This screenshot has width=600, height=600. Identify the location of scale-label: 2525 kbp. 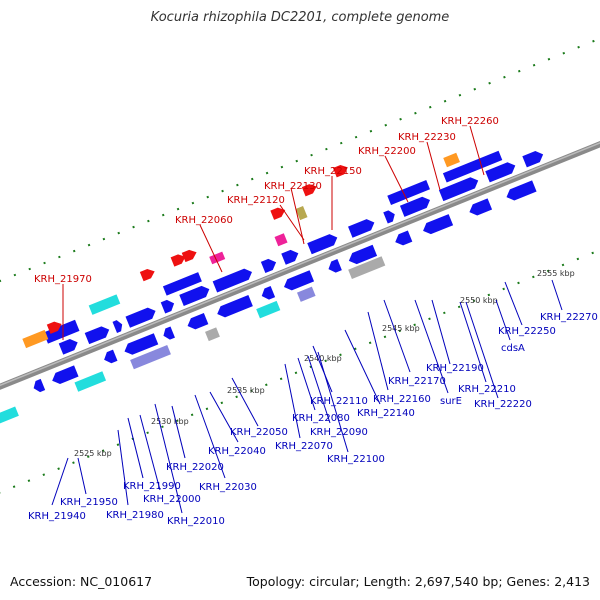
(93, 453).